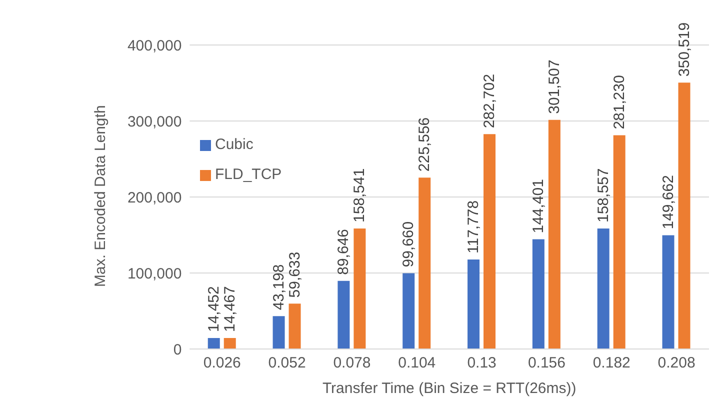 The height and width of the screenshot is (407, 717). I want to click on data-label: 225,556, so click(425, 144).